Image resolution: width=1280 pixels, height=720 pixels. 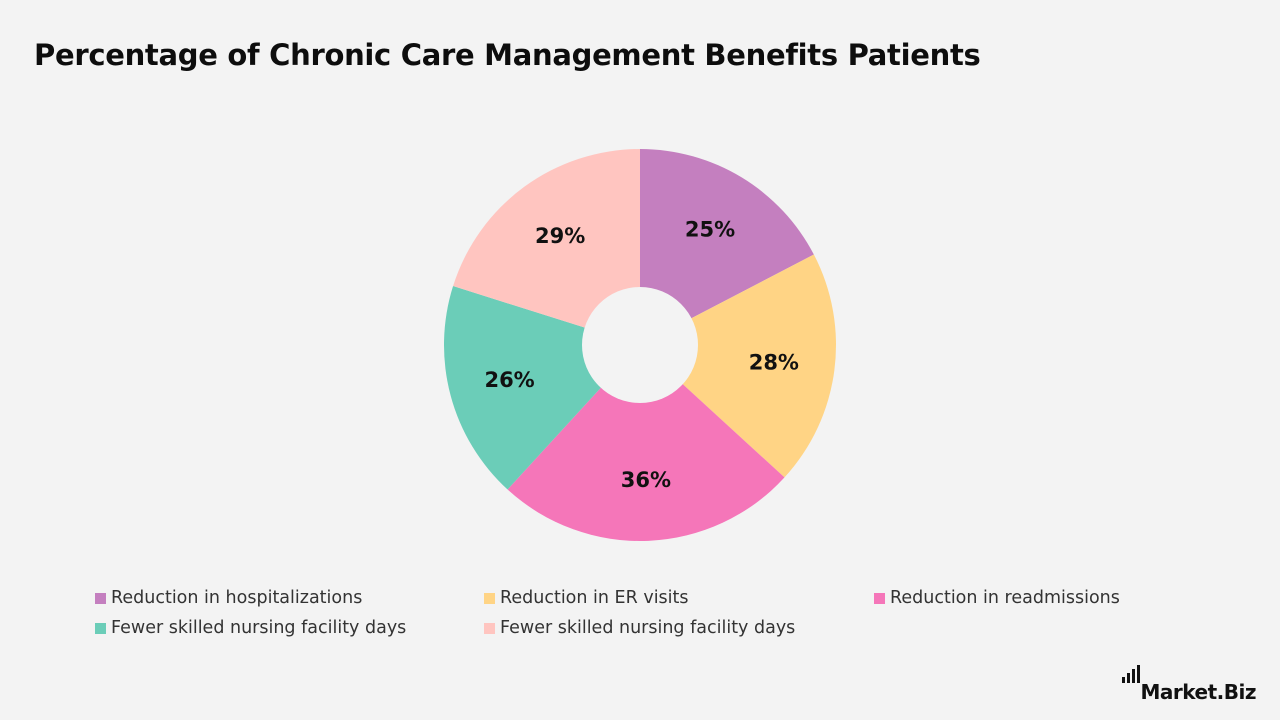 What do you see at coordinates (1005, 598) in the screenshot?
I see `legend-label: Reduction in readmissions` at bounding box center [1005, 598].